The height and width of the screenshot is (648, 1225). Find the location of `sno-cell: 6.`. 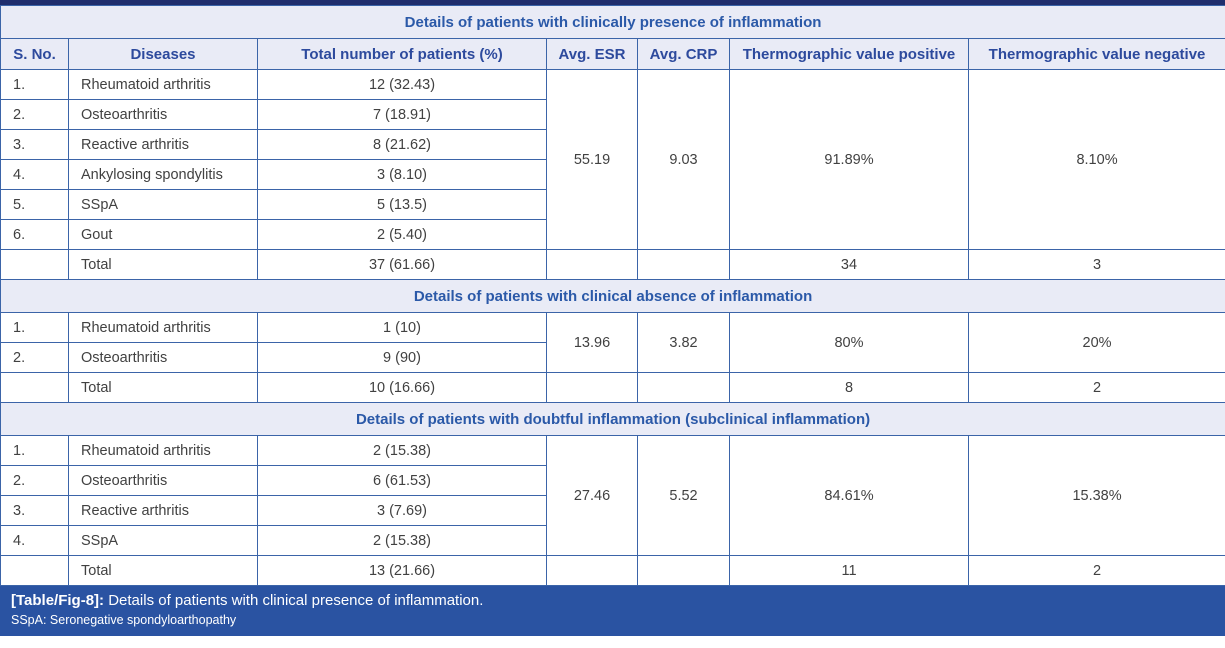

sno-cell: 6. is located at coordinates (34, 234).